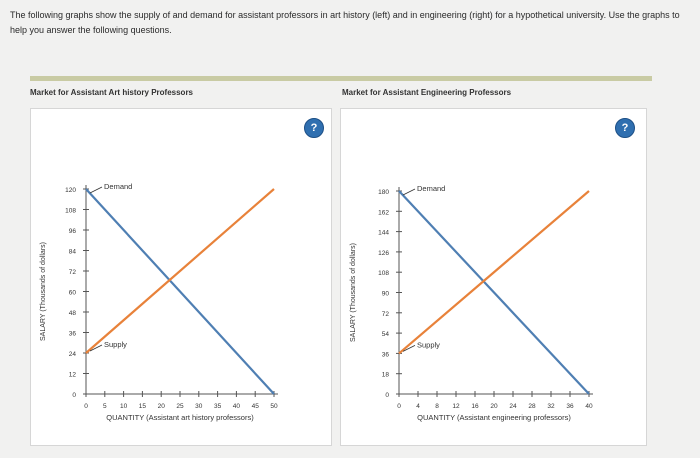 This screenshot has width=700, height=458. I want to click on y-tick-label: 60, so click(73, 293).